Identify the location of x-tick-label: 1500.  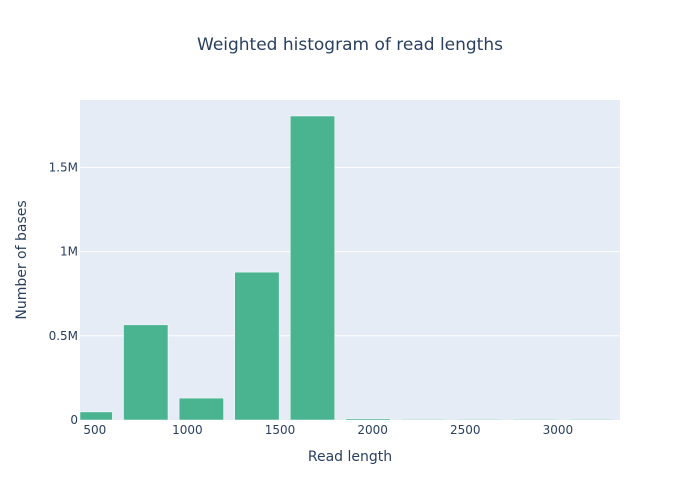
(280, 430).